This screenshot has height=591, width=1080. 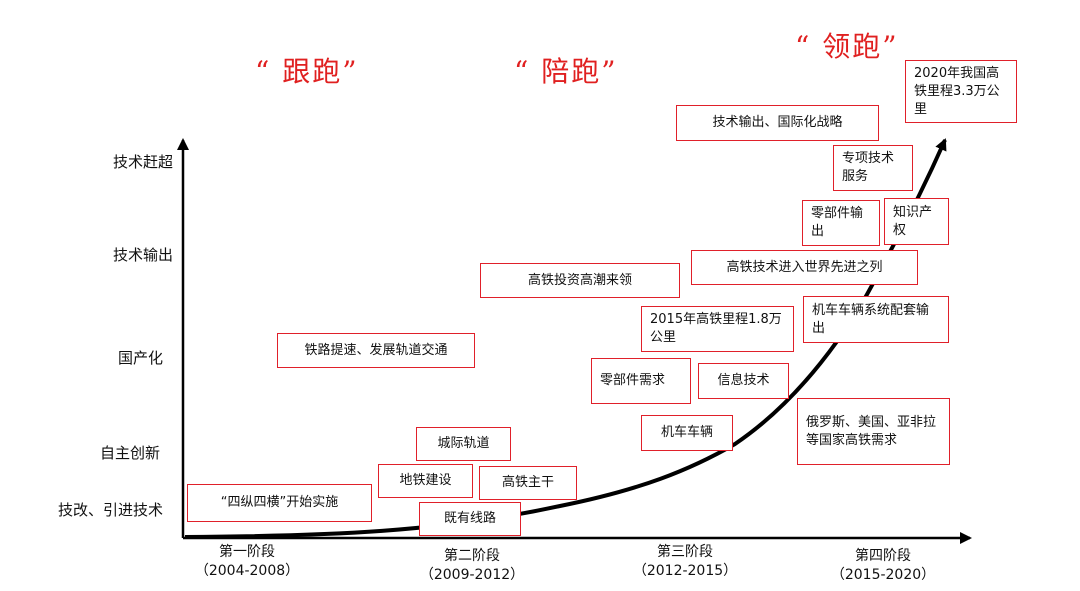 What do you see at coordinates (685, 552) in the screenshot?
I see `stage-3-name: 第三阶段` at bounding box center [685, 552].